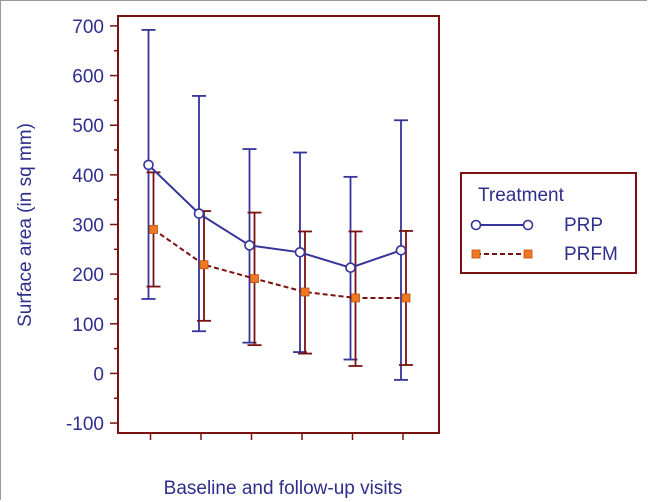 This screenshot has height=502, width=649. What do you see at coordinates (88, 126) in the screenshot?
I see `y-tick-label: 500` at bounding box center [88, 126].